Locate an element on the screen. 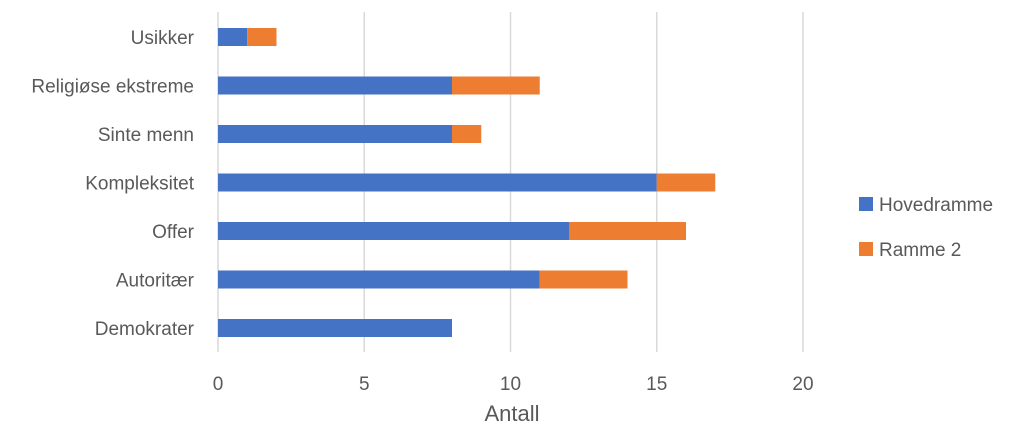 This screenshot has height=433, width=1011. category-label: Offer is located at coordinates (173, 232).